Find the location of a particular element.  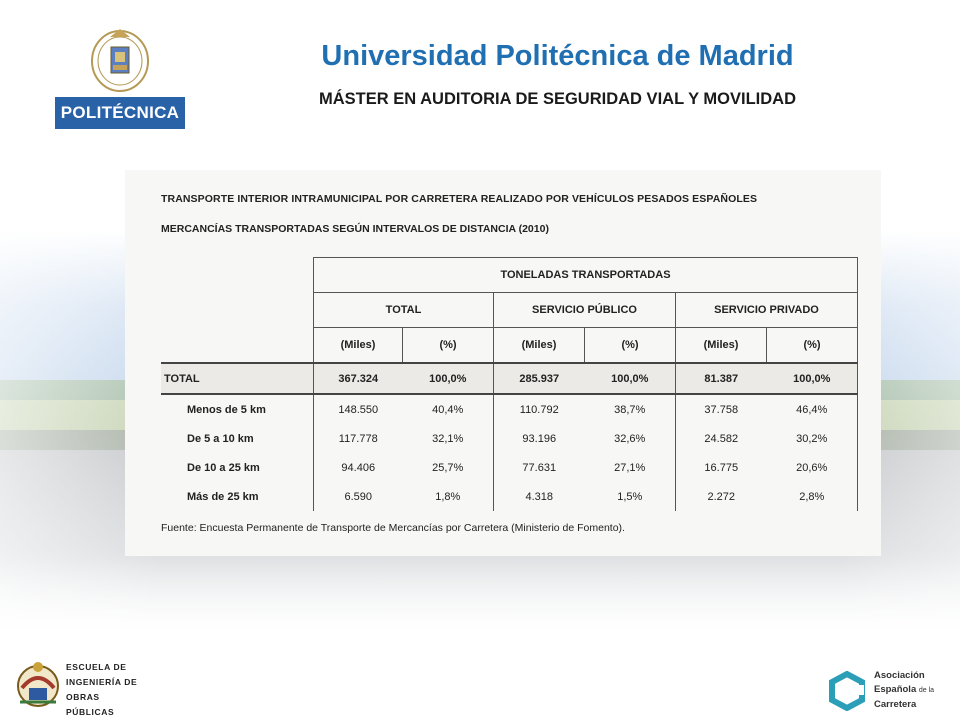

association-logo: Asociación Española de la Carretera is located at coordinates (893, 690).